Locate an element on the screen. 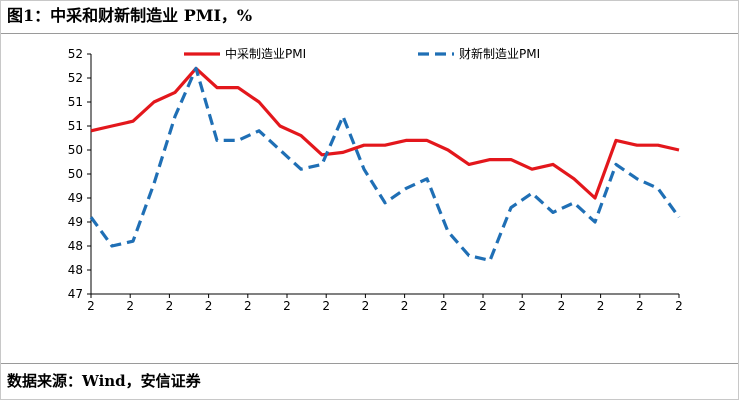  source-divider is located at coordinates (369, 363).